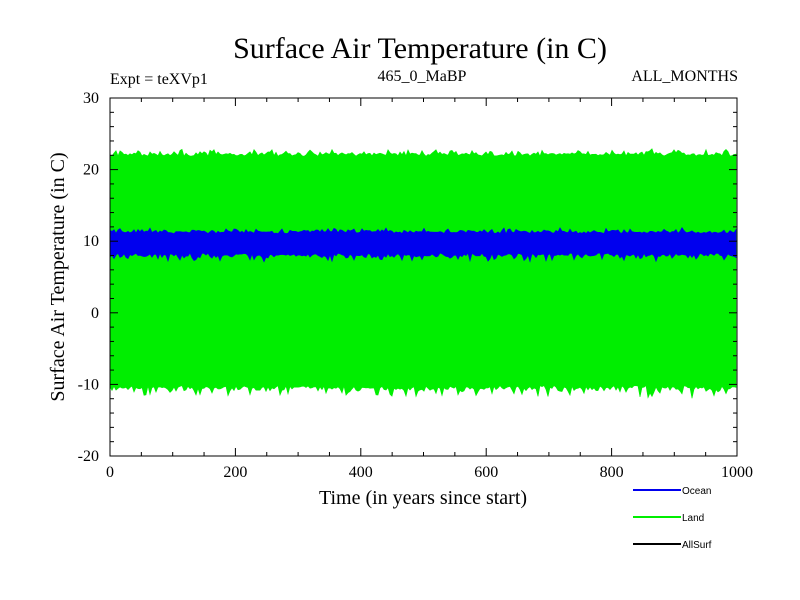 This screenshot has height=600, width=800. What do you see at coordinates (423, 245) in the screenshot?
I see `series-ocean-band` at bounding box center [423, 245].